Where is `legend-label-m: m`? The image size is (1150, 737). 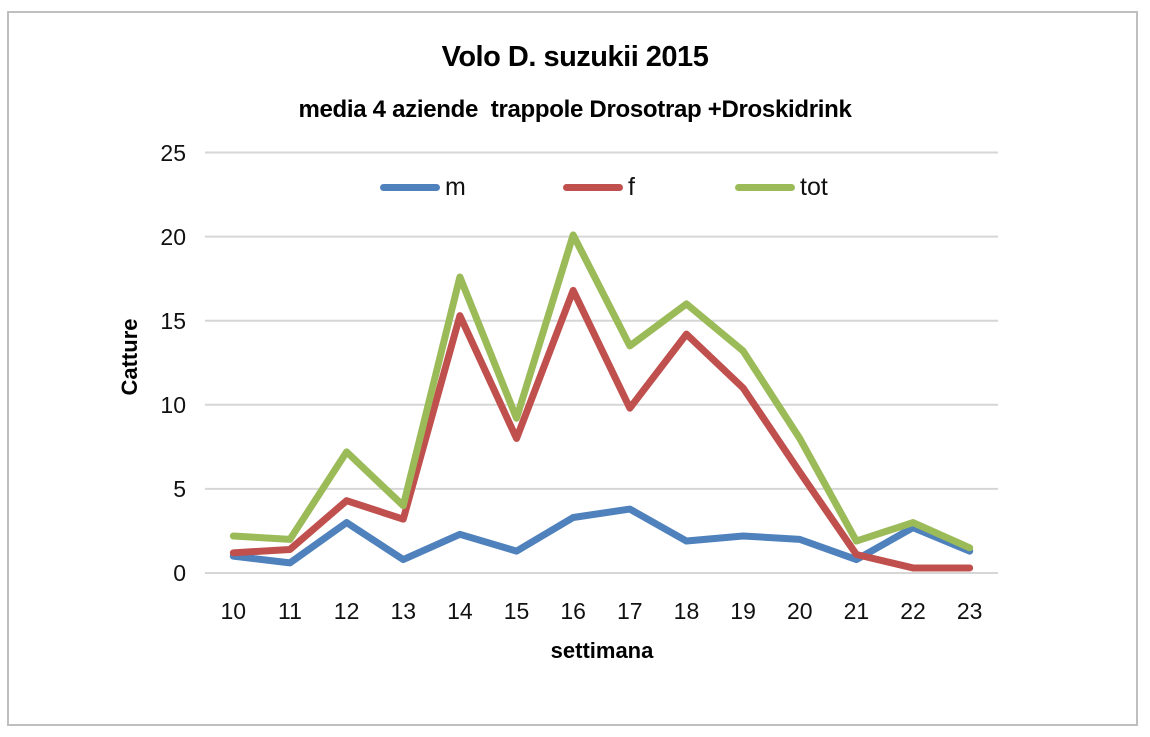 legend-label-m: m is located at coordinates (455, 187).